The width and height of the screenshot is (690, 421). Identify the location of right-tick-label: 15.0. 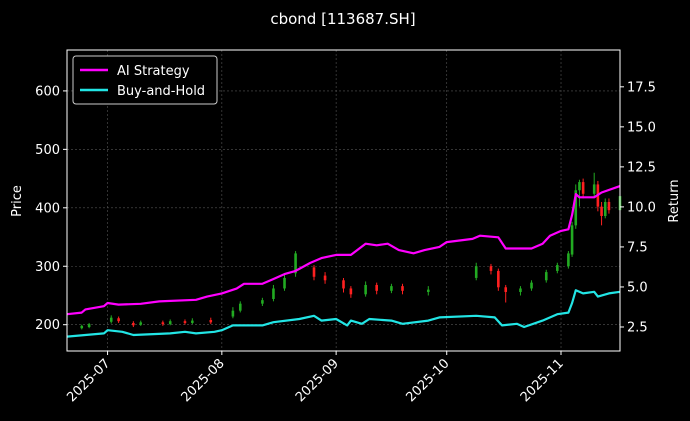
(641, 127).